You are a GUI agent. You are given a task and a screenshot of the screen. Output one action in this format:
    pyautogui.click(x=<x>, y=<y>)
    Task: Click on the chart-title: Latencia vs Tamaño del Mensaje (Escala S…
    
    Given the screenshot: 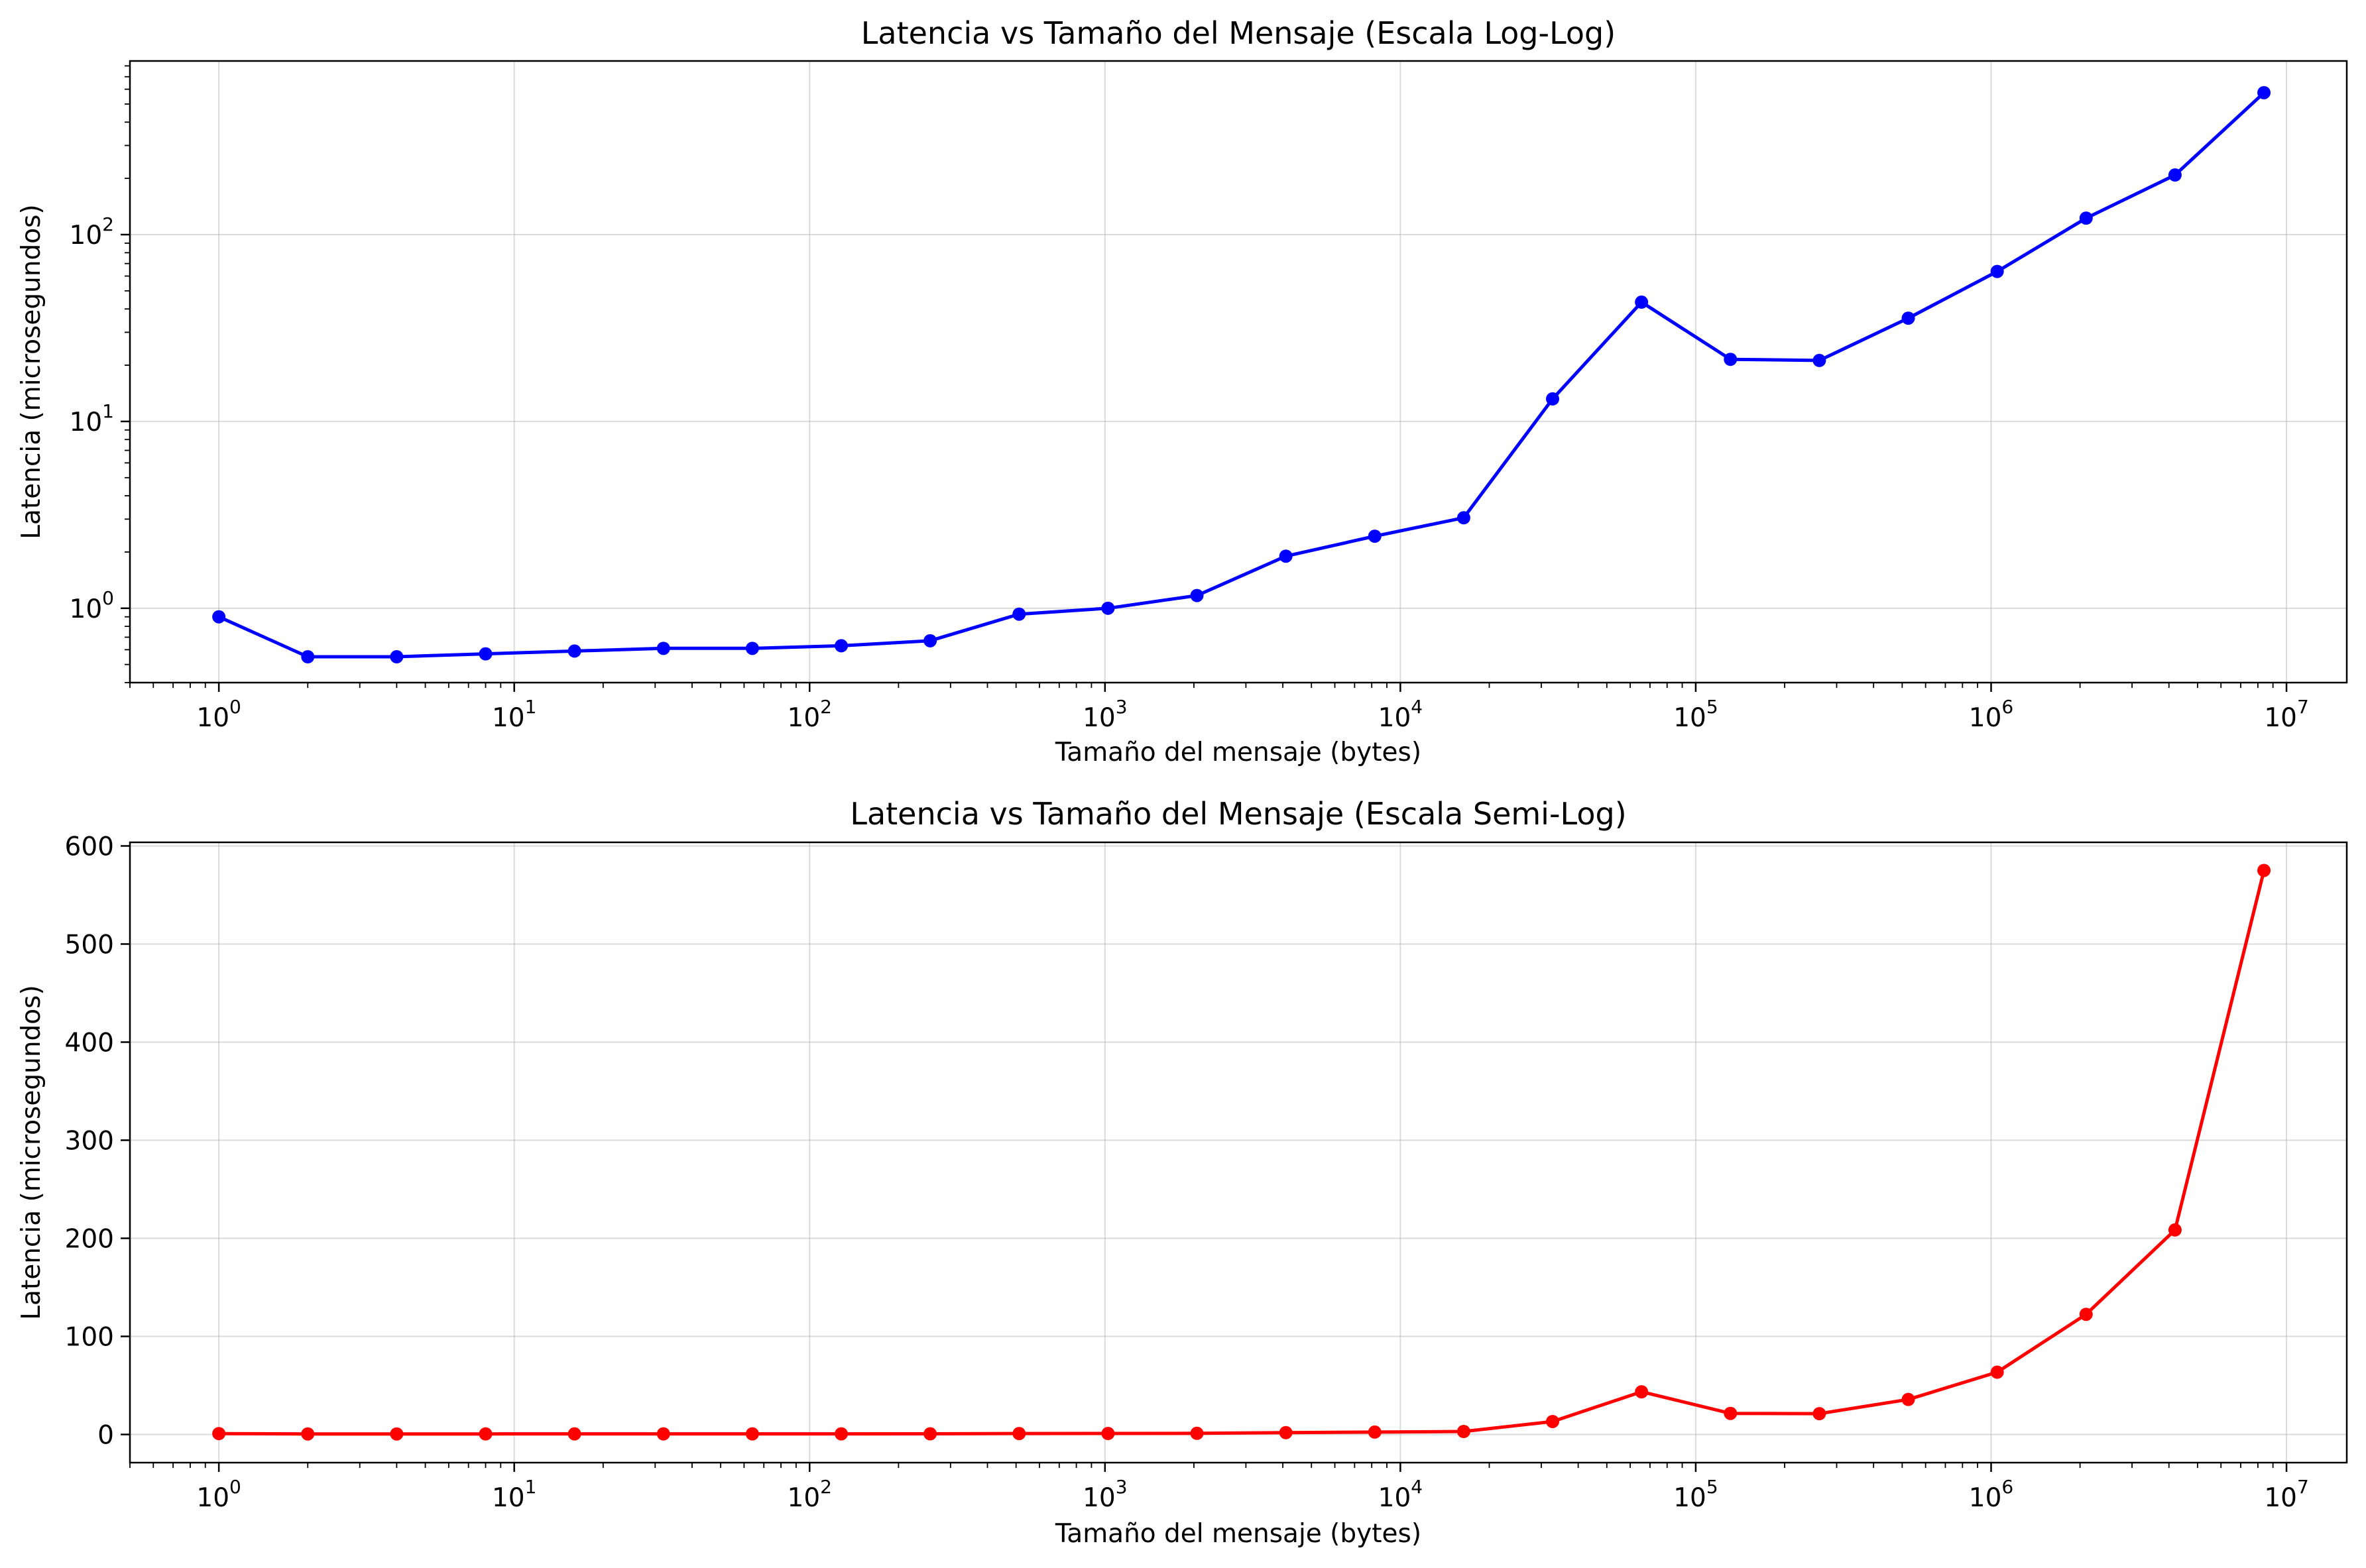 What is the action you would take?
    pyautogui.click(x=1238, y=814)
    